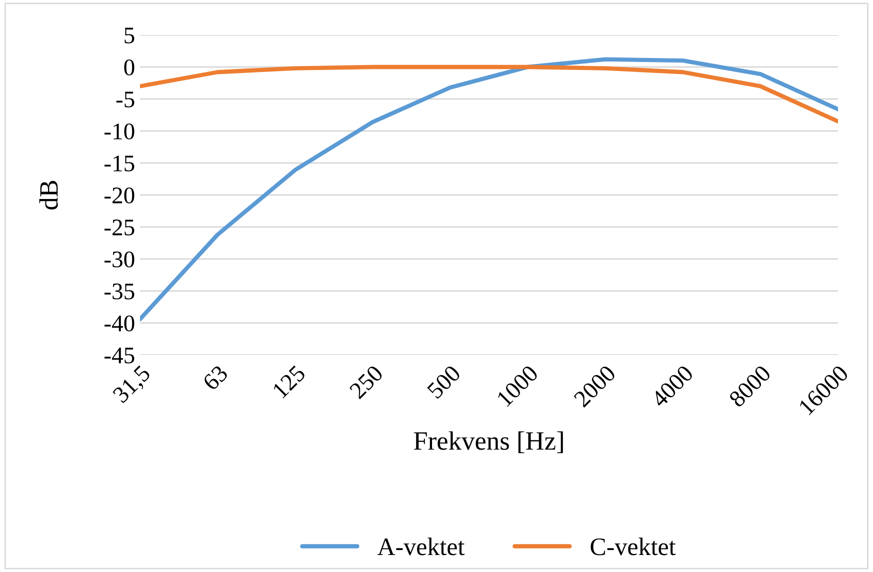 The width and height of the screenshot is (873, 572). I want to click on legend-label: A-vektet, so click(421, 547).